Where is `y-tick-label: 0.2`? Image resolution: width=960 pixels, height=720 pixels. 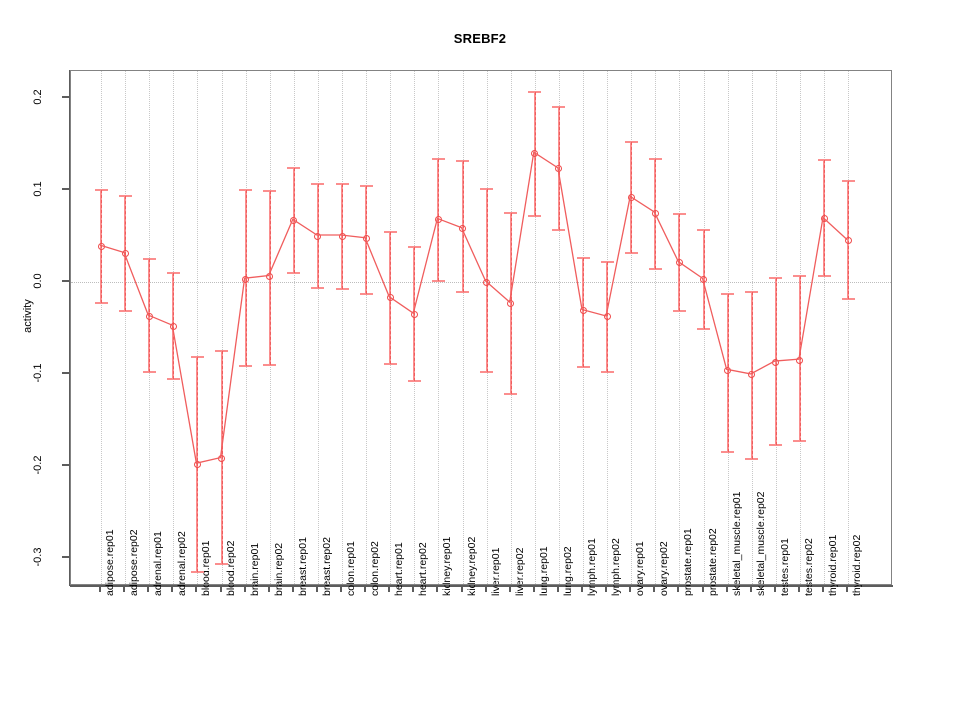 y-tick-label: 0.2 is located at coordinates (38, 97).